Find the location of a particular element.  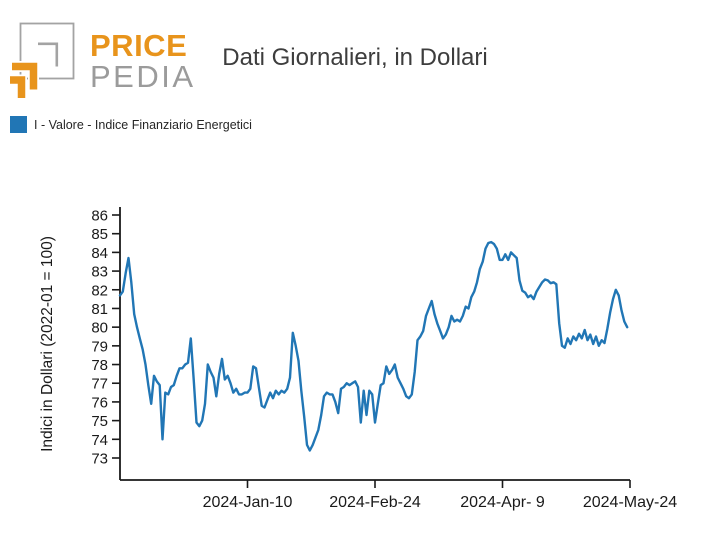

pricepedia-logo: PRICE PEDIA is located at coordinates (103, 54).